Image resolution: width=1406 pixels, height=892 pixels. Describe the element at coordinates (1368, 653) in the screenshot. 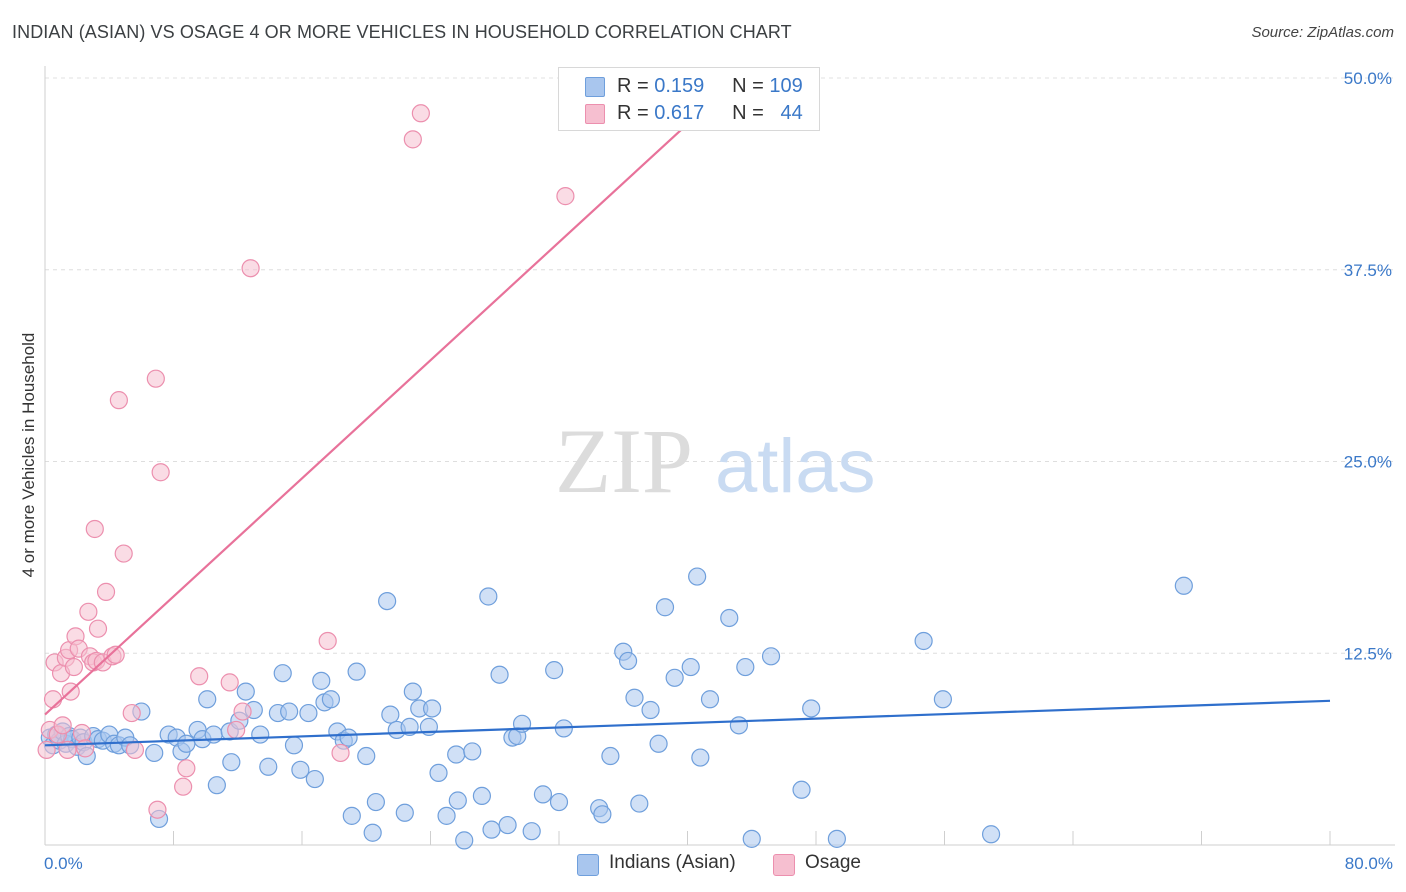

I see `y-tick-label: 12.5%` at that location.